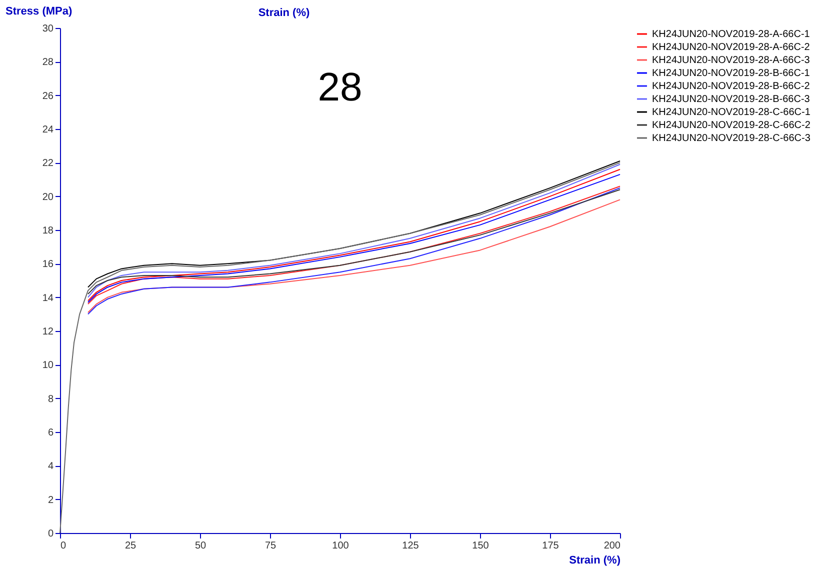 Image resolution: width=839 pixels, height=584 pixels. I want to click on y-tick-label: 2, so click(51, 500).